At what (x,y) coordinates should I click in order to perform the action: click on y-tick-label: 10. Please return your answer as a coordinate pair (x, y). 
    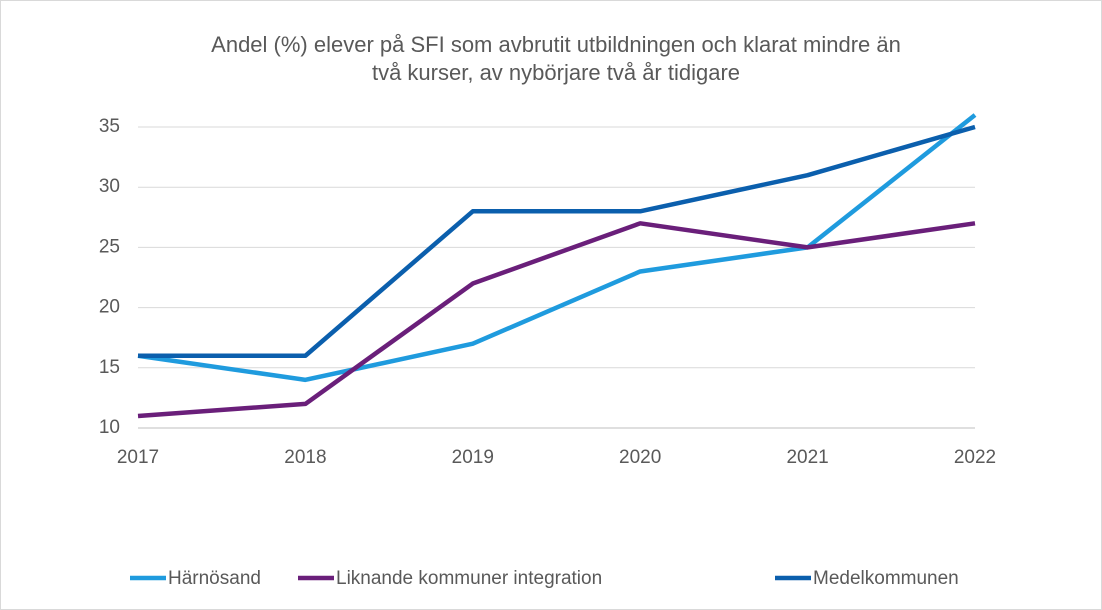
    Looking at the image, I should click on (109, 427).